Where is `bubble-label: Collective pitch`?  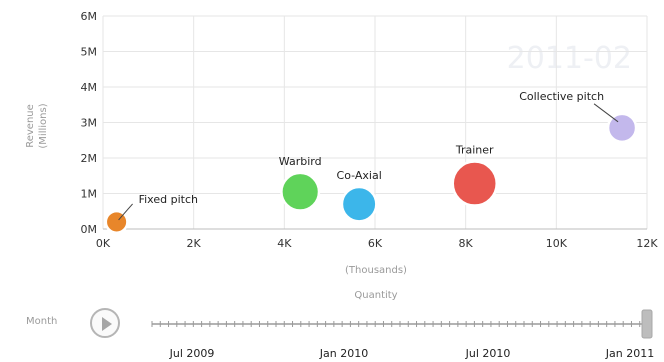 bubble-label: Collective pitch is located at coordinates (561, 96).